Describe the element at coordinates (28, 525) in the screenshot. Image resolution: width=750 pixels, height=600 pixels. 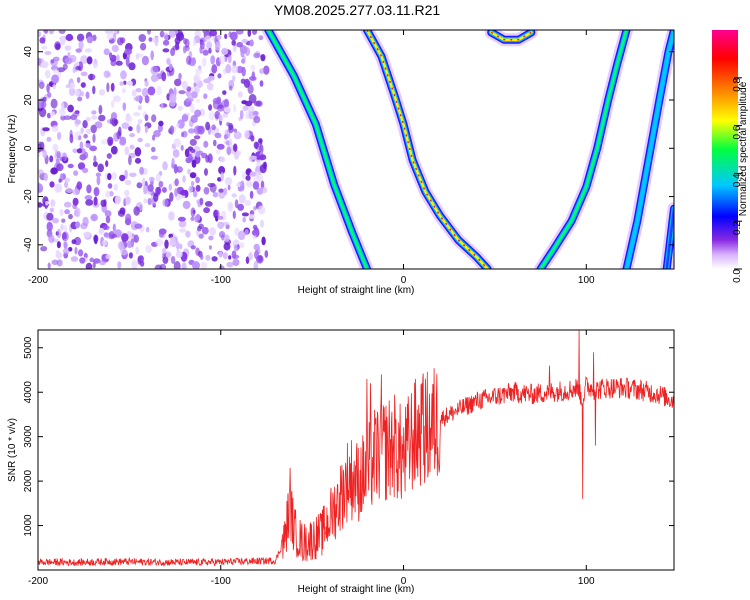
I see `y-tick-label: 1000` at that location.